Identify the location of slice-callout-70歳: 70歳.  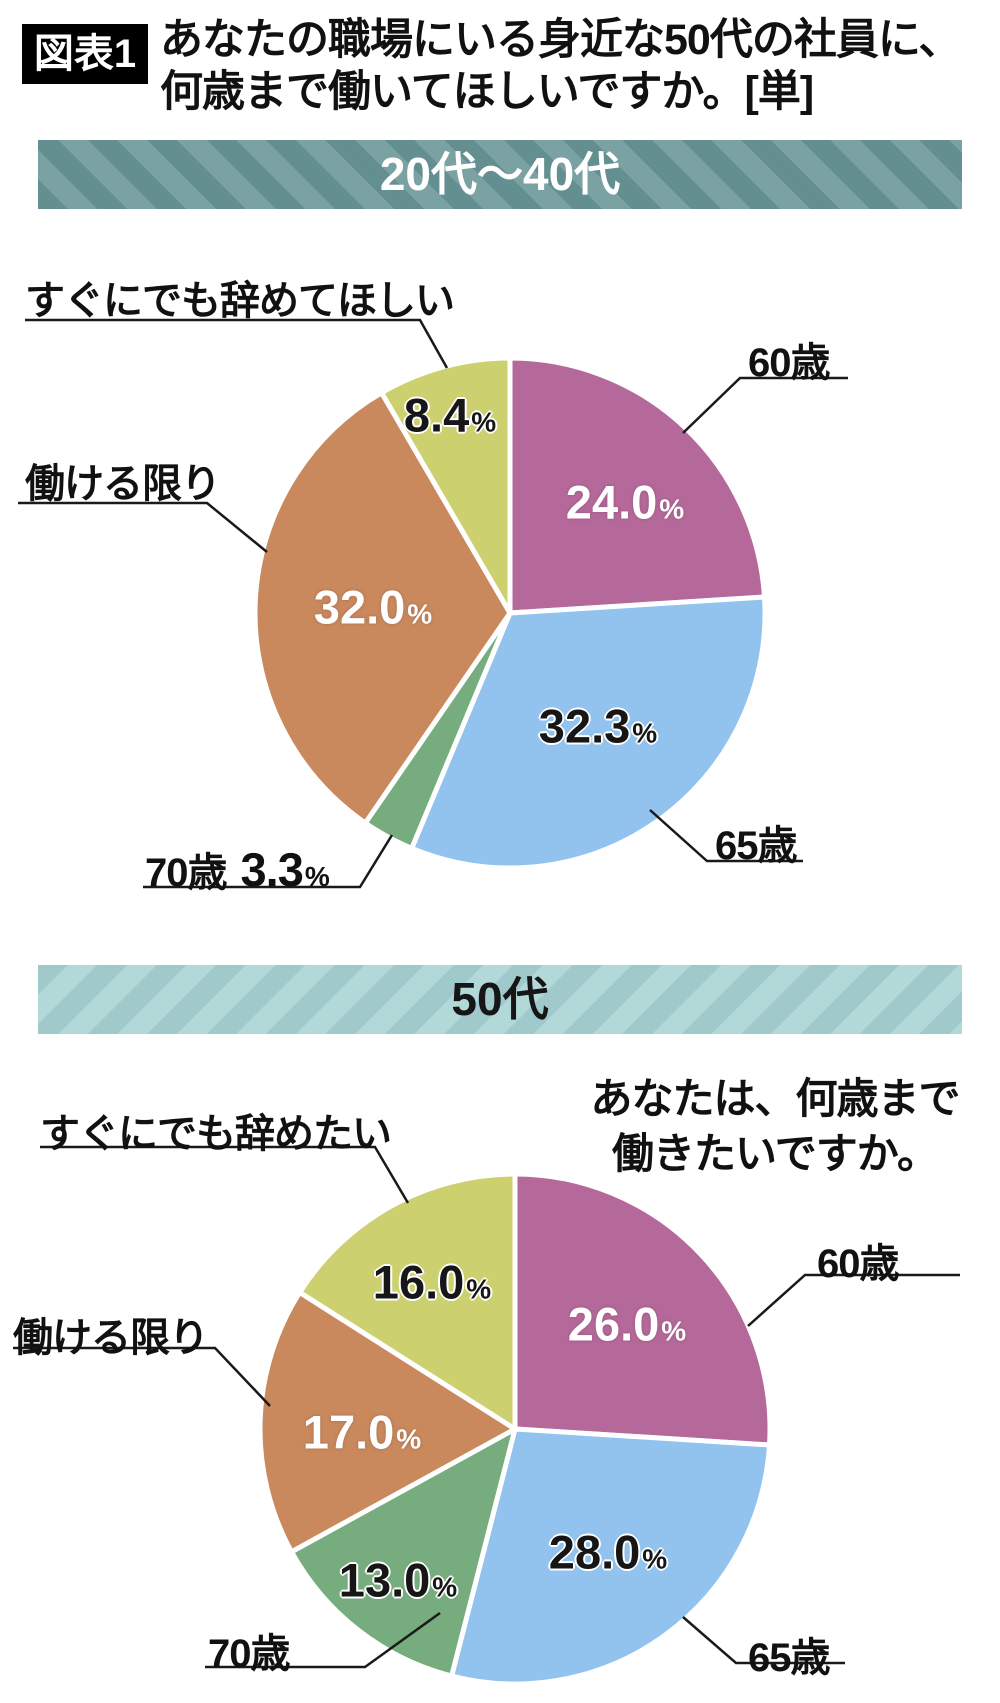
(249, 1650).